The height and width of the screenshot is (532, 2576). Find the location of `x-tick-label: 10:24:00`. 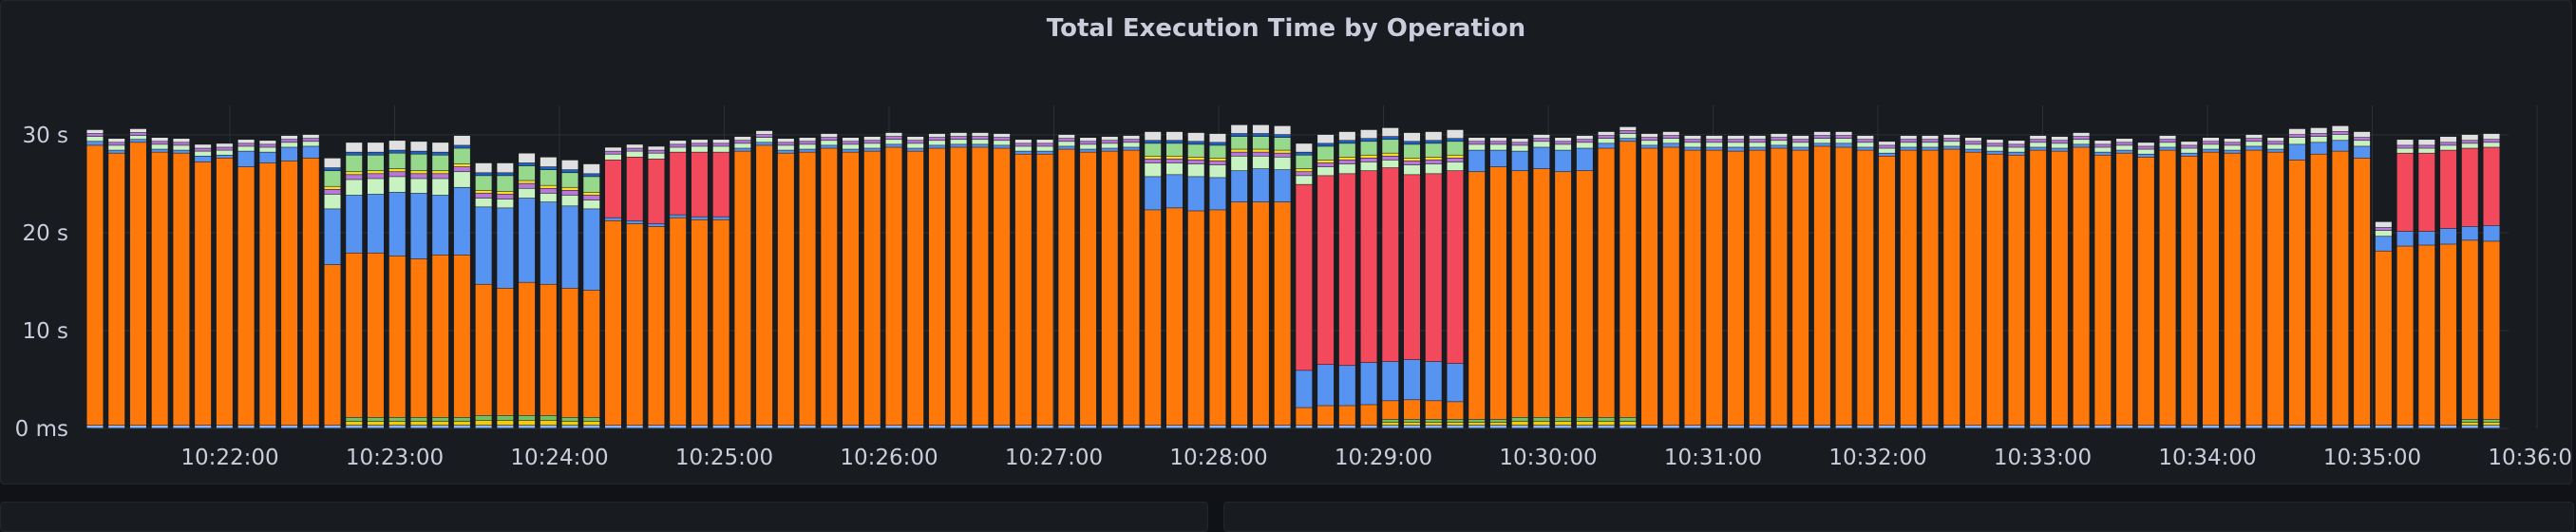

x-tick-label: 10:24:00 is located at coordinates (559, 458).